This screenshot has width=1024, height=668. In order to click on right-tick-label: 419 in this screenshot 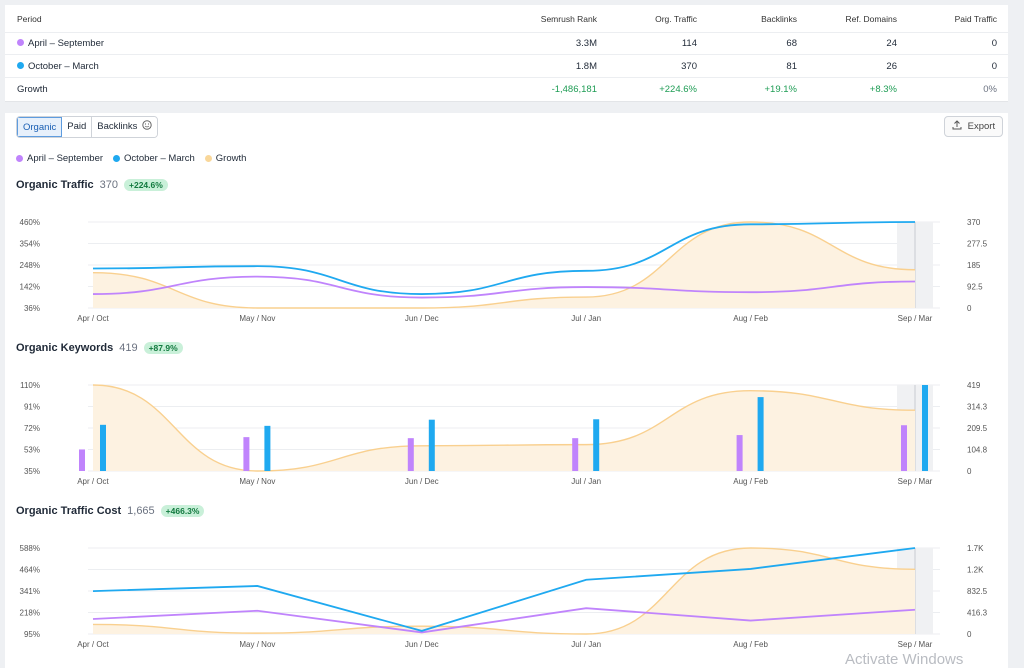, I will do `click(974, 385)`.